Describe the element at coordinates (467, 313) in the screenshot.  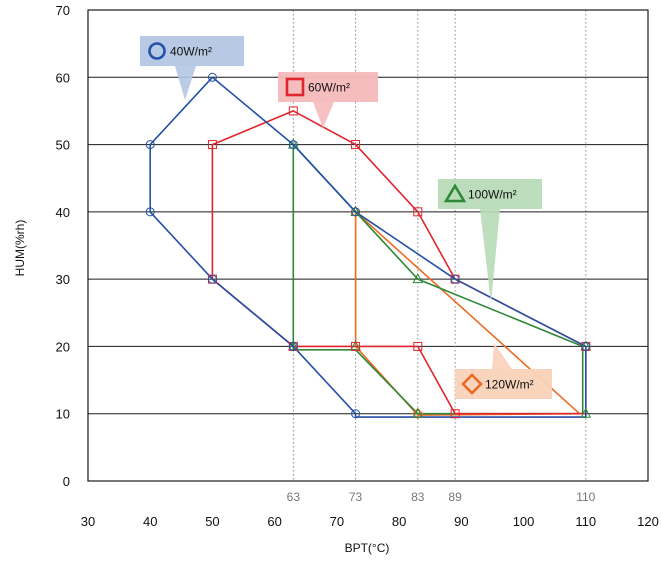
I see `series-line` at that location.